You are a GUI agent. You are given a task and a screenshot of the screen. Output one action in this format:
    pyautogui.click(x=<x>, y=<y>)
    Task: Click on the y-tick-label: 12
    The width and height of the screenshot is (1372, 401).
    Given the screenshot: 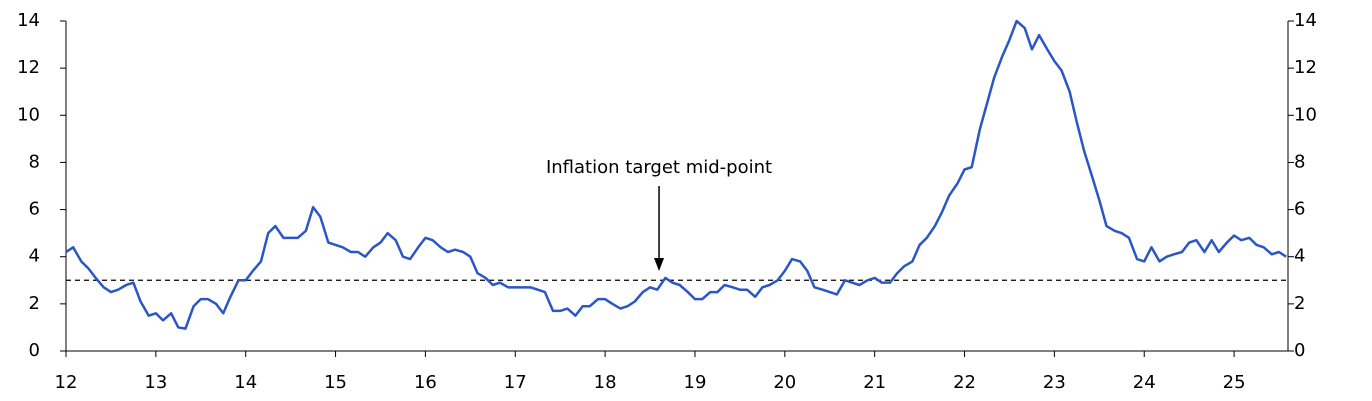 What is the action you would take?
    pyautogui.click(x=28, y=67)
    